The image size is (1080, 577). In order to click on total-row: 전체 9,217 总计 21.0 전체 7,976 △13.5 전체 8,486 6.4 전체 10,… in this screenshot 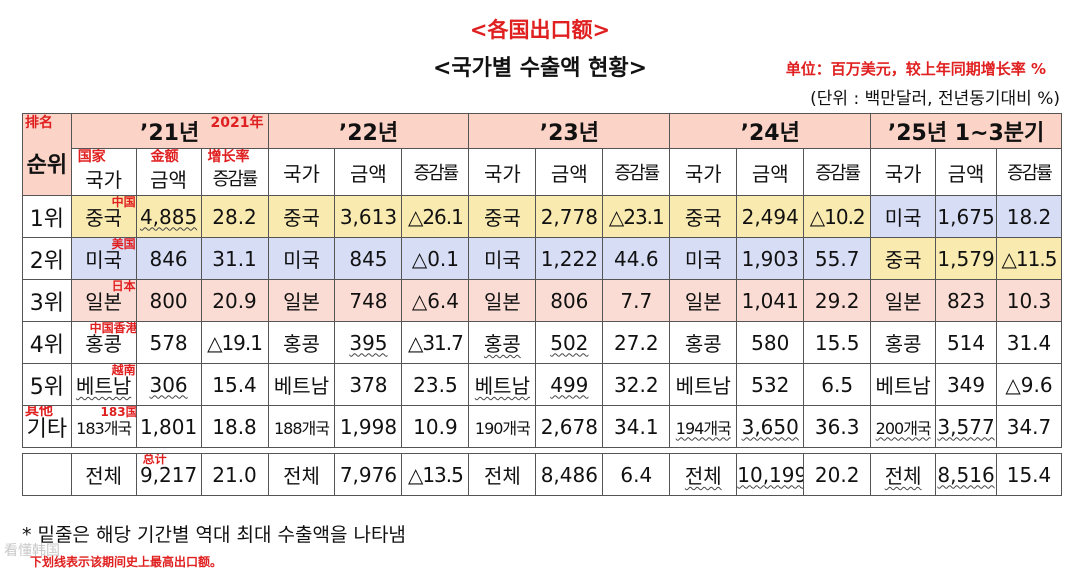, I will do `click(542, 474)`.